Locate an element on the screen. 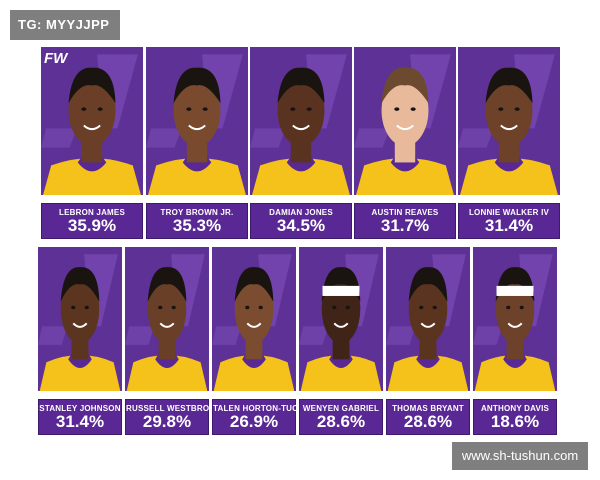  player-label: LONNIE WALKER IV 31.4% is located at coordinates (509, 221).